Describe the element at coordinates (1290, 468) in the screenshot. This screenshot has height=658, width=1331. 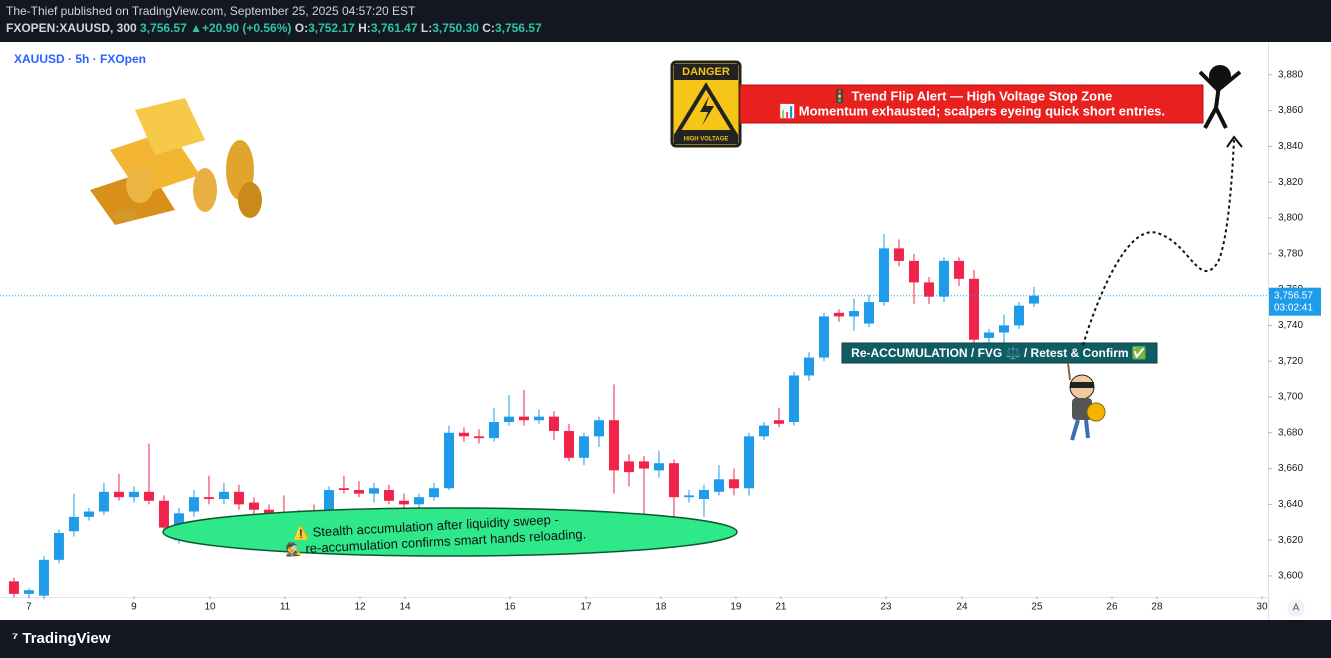
I see `y-tick-label: 3,660` at that location.